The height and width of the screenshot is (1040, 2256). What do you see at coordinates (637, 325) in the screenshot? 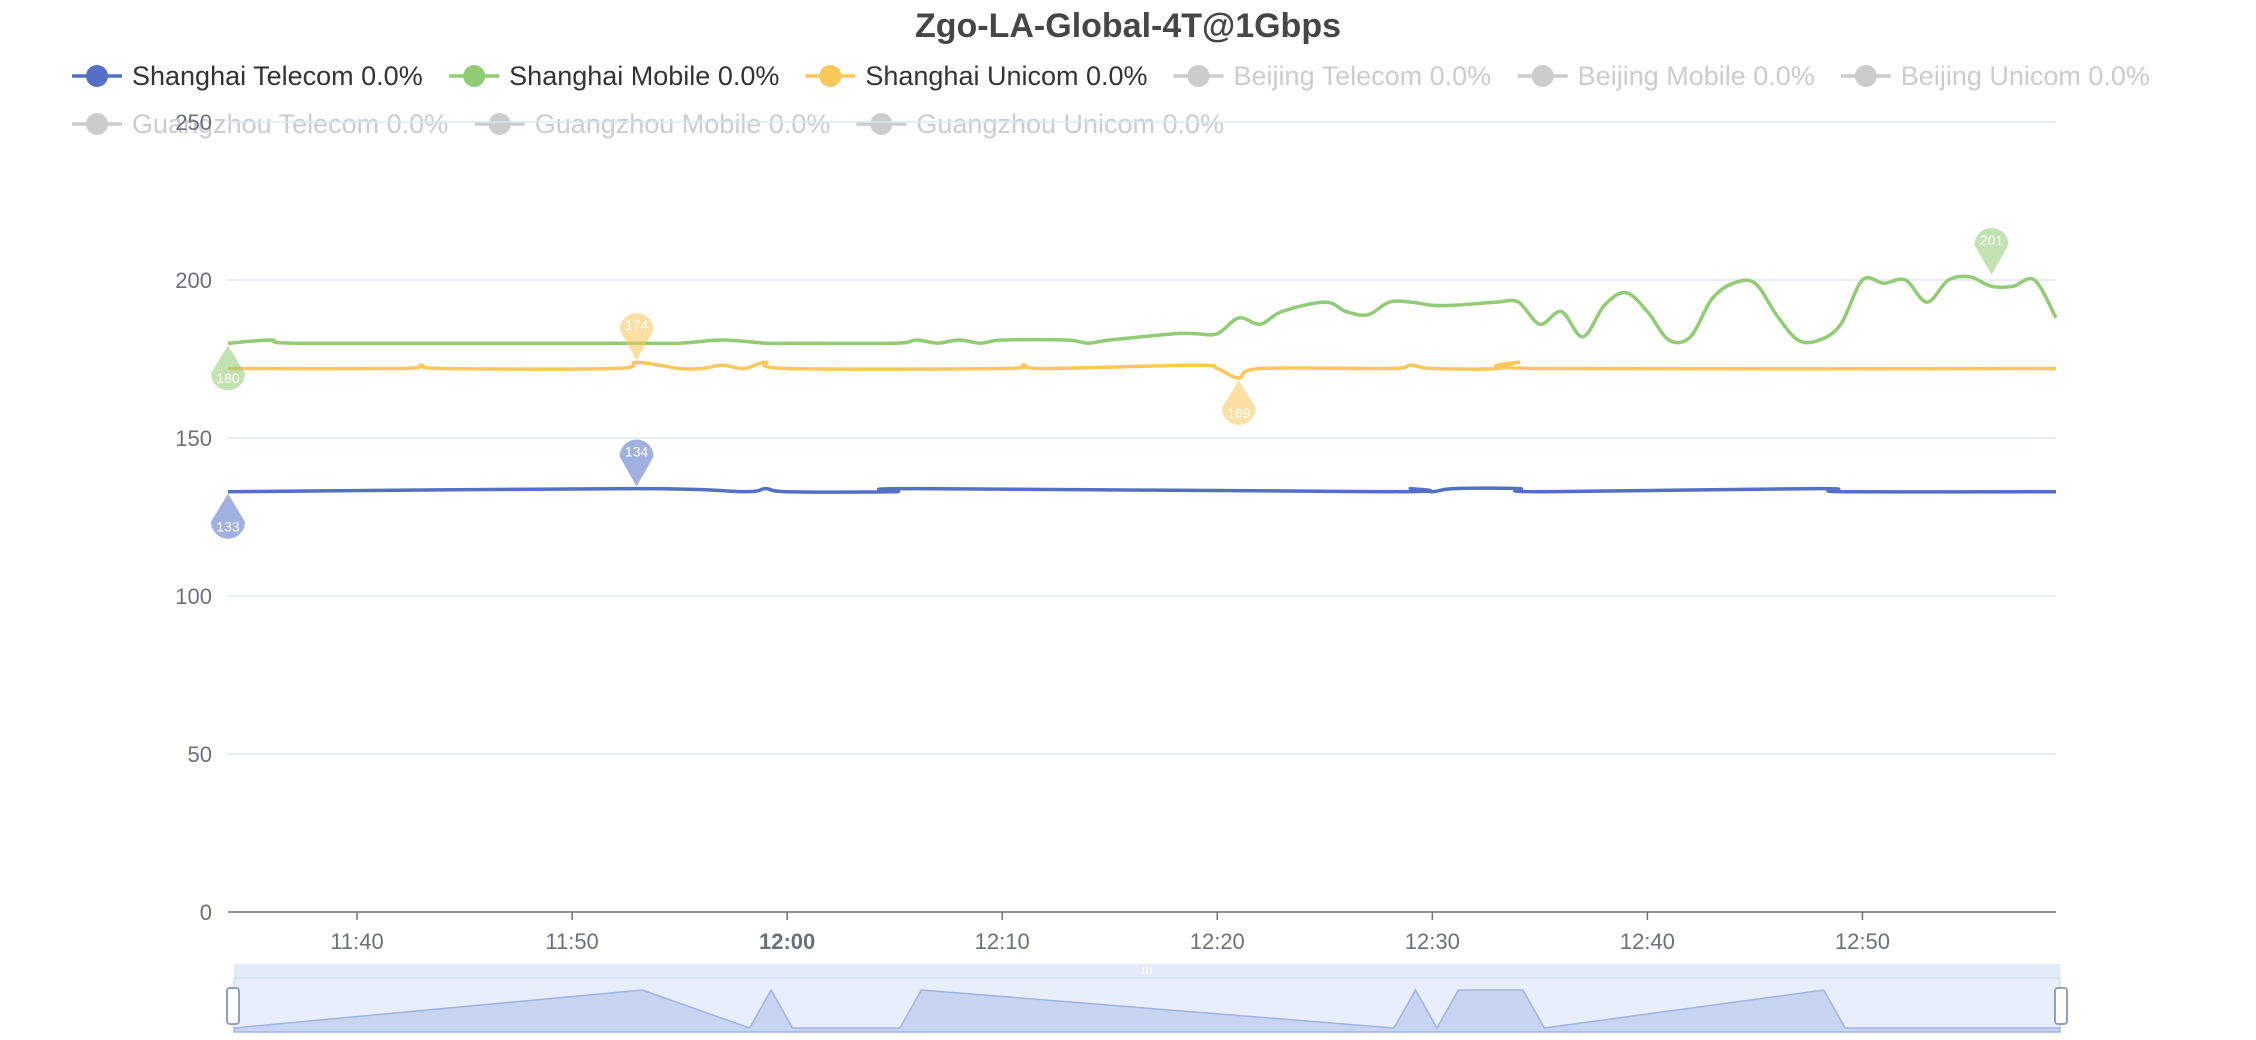
I see `marker-label: 174` at bounding box center [637, 325].